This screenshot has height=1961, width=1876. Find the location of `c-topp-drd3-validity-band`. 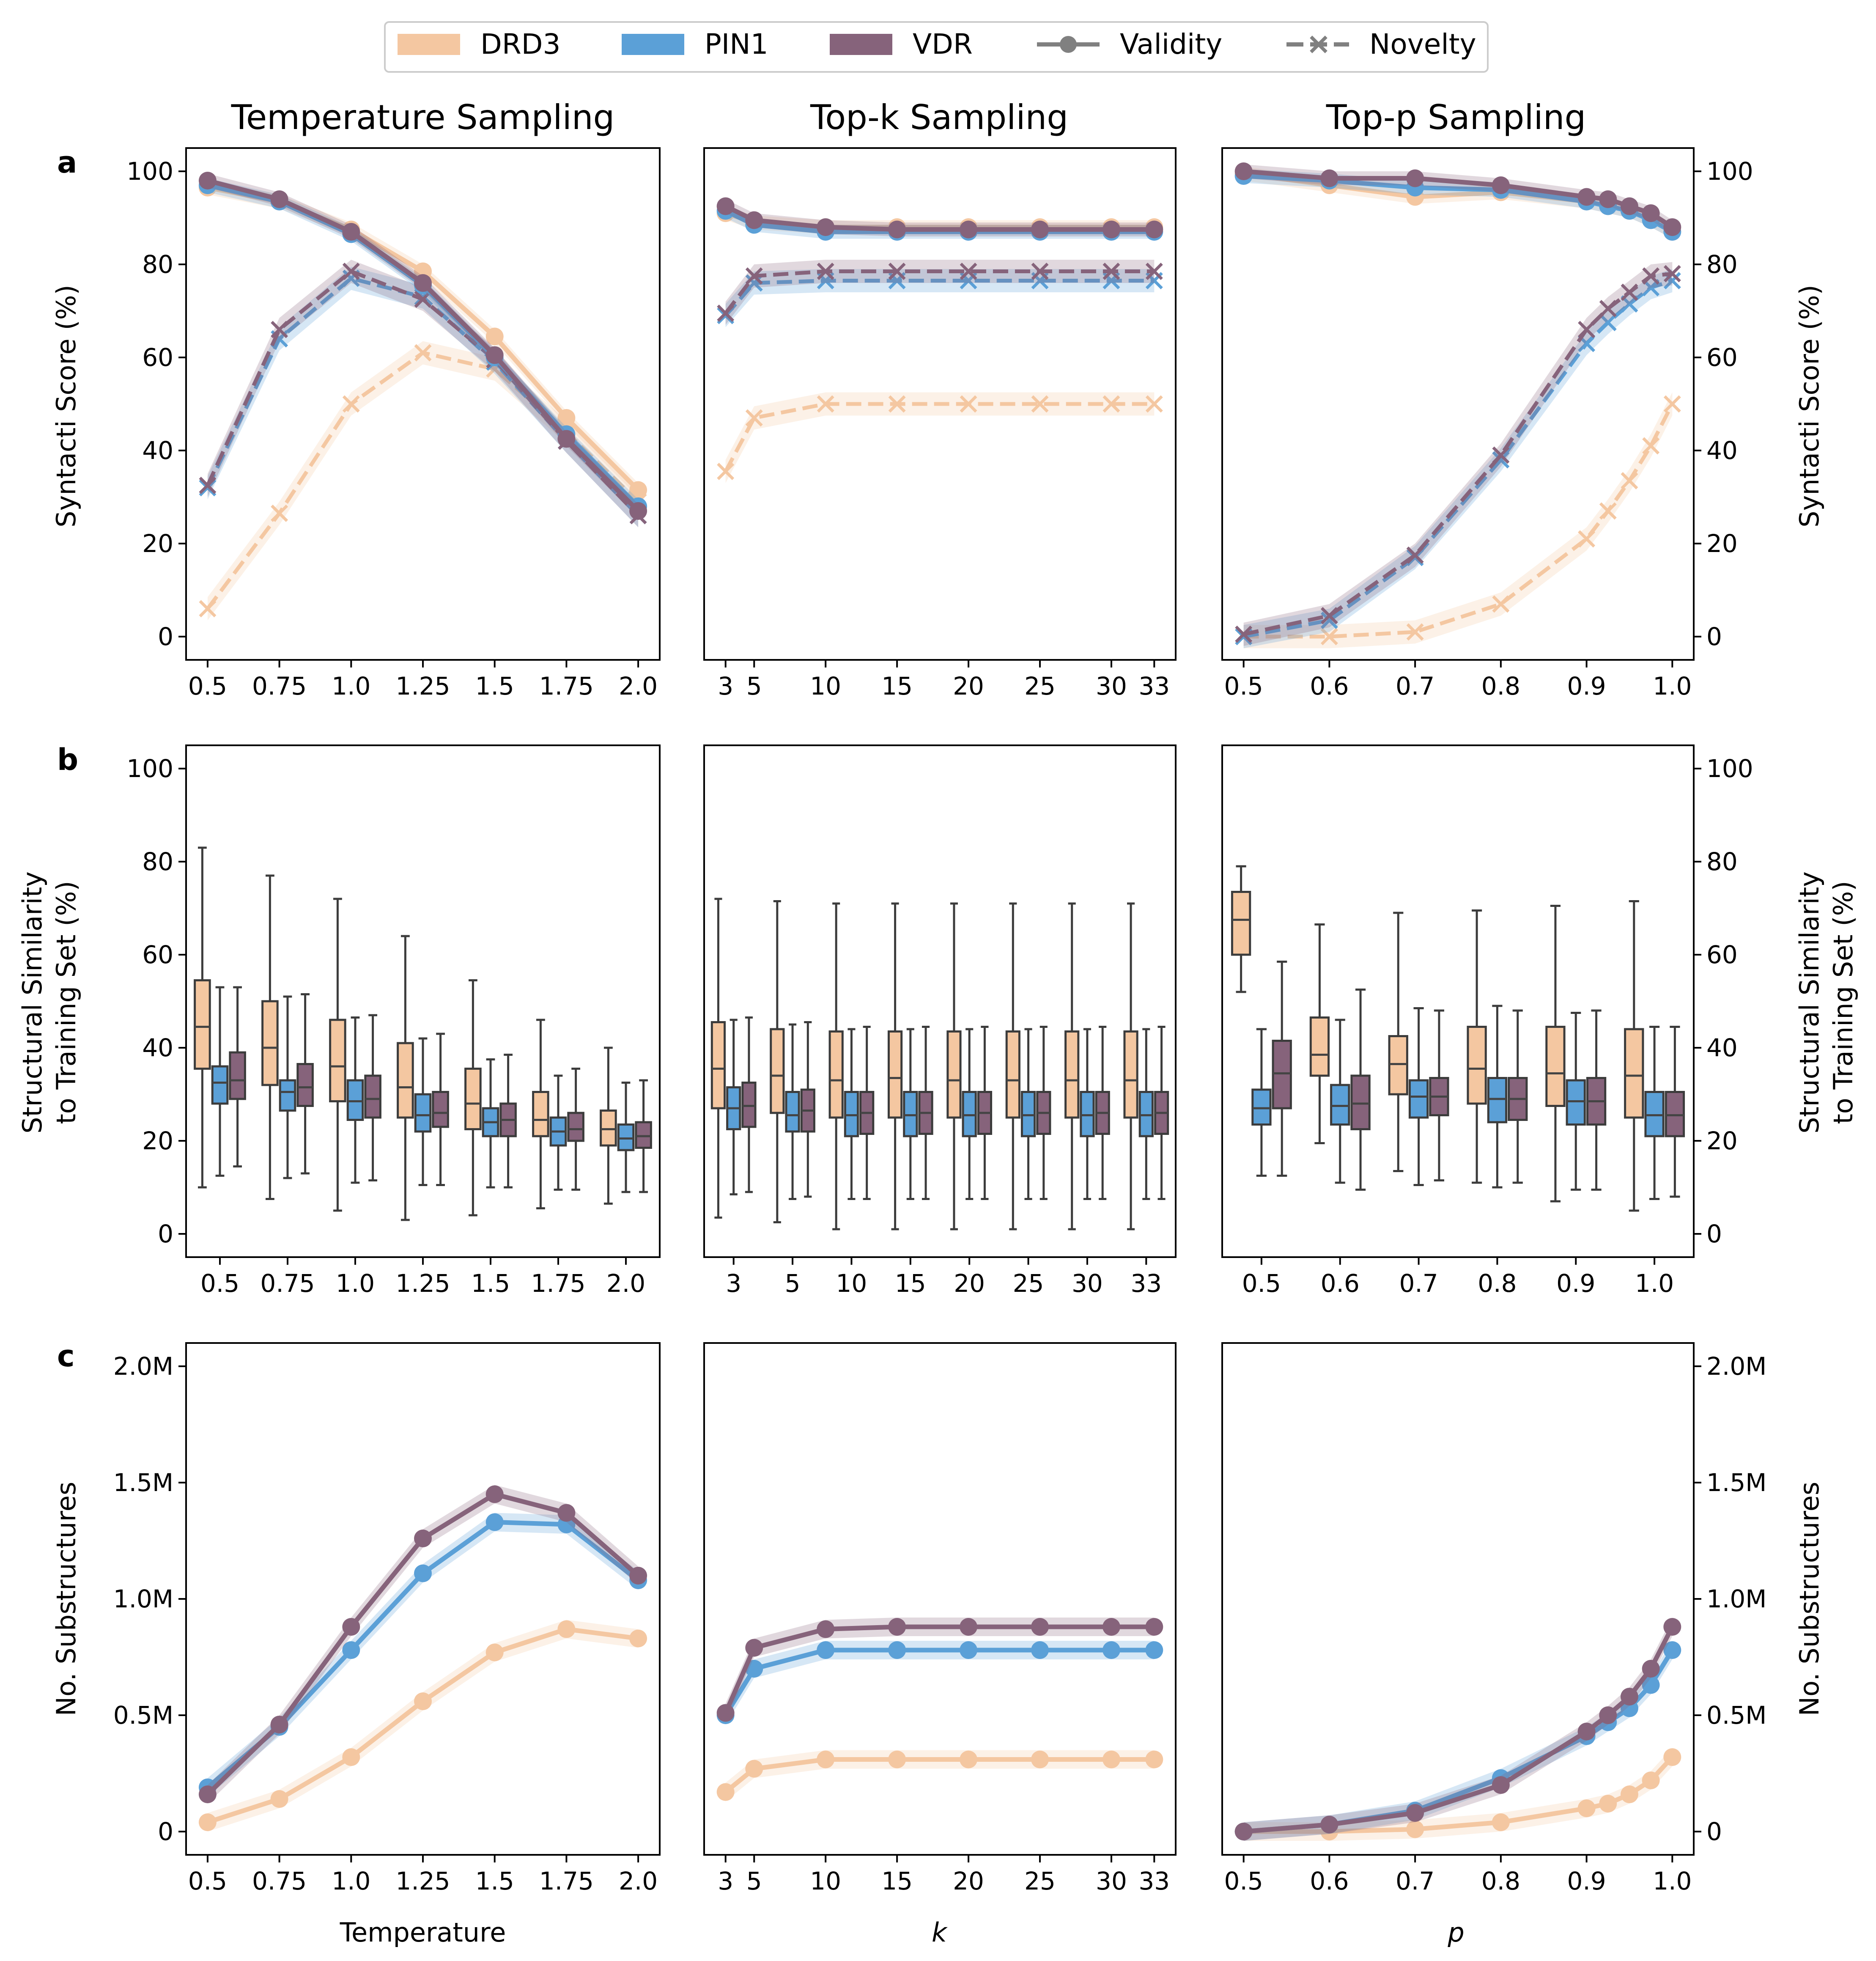

c-topp-drd3-validity-band is located at coordinates (1458, 1795).